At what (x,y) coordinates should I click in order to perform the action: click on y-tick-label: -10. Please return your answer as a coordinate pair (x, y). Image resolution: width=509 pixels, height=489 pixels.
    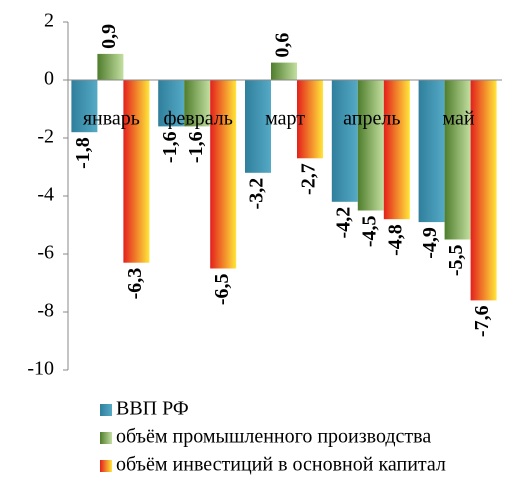
    Looking at the image, I should click on (40, 369).